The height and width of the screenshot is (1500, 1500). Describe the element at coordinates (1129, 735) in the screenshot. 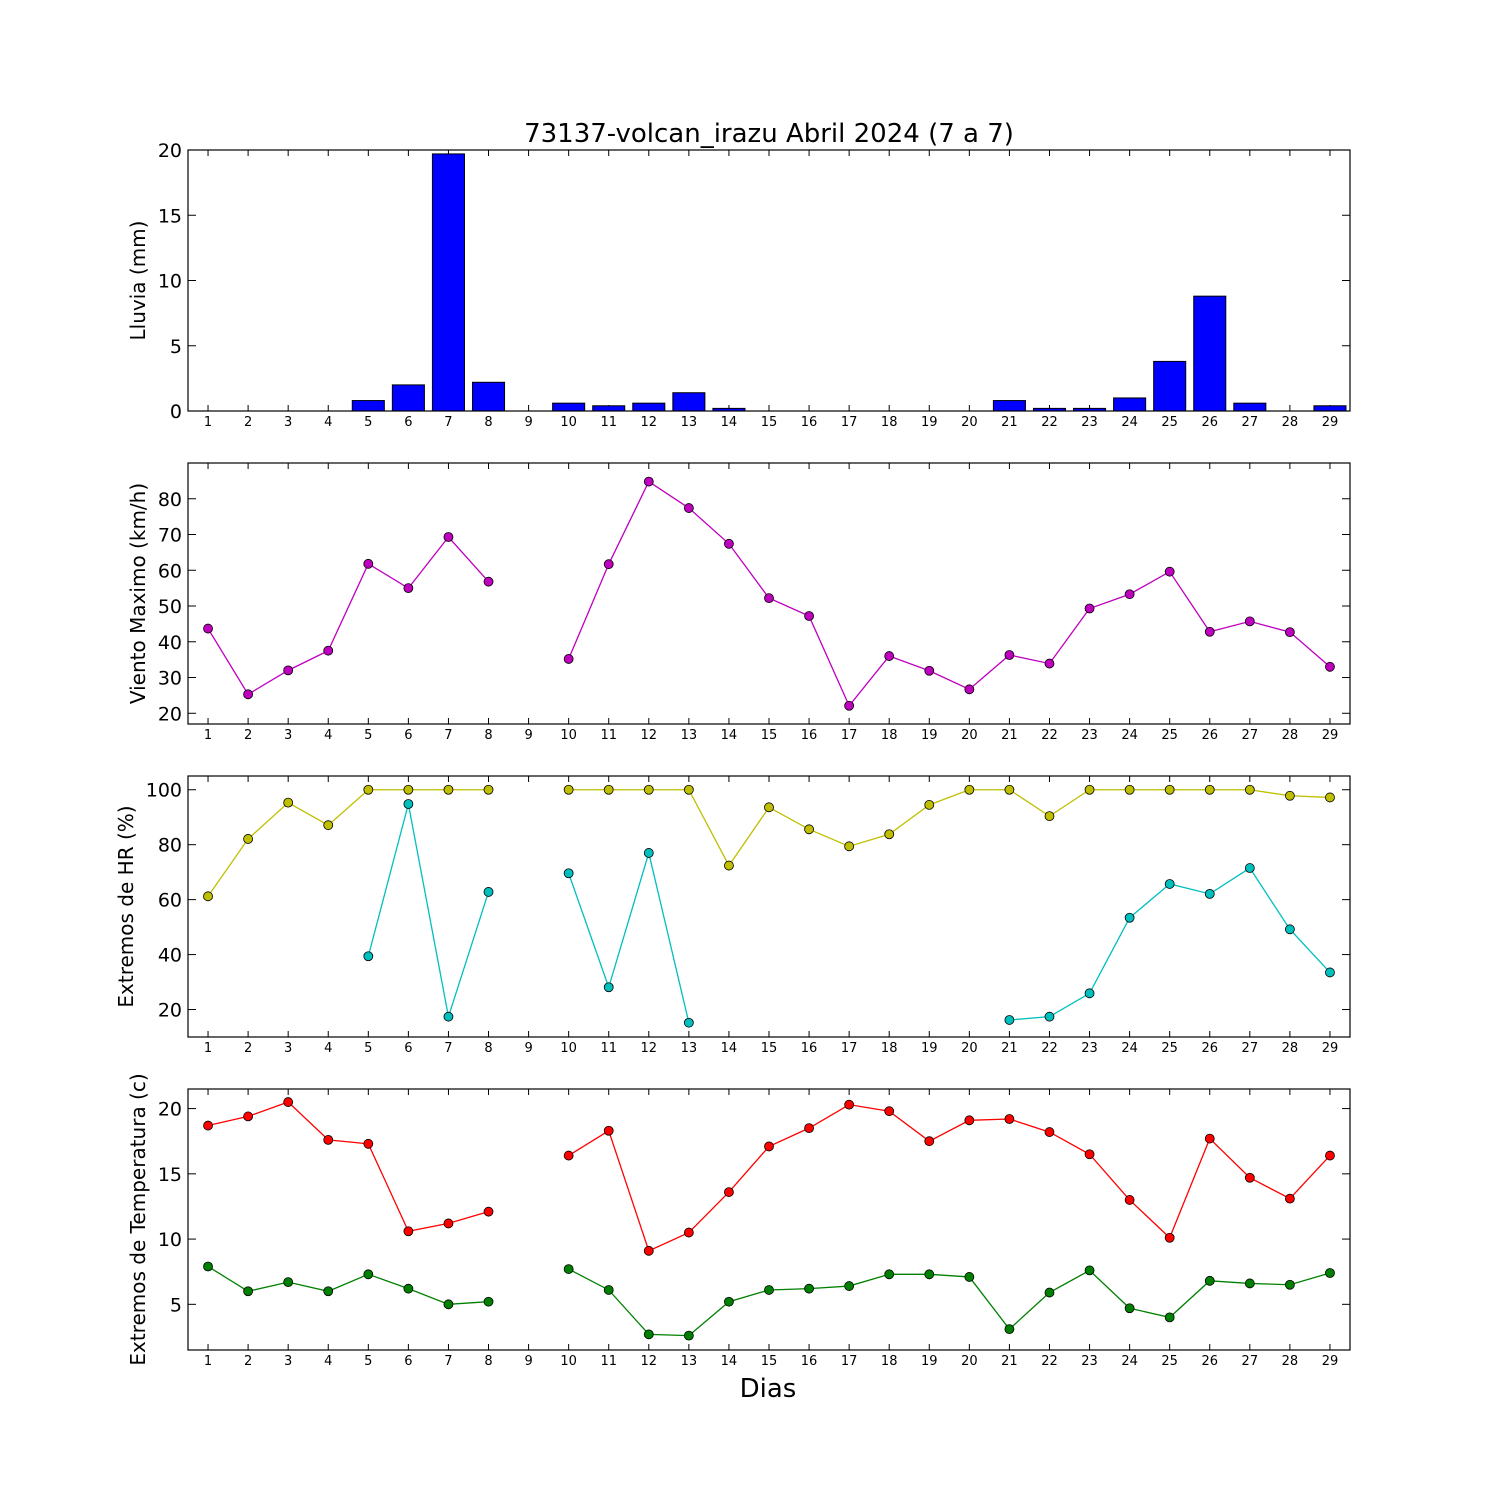

I see `x-tick-label: 24` at that location.